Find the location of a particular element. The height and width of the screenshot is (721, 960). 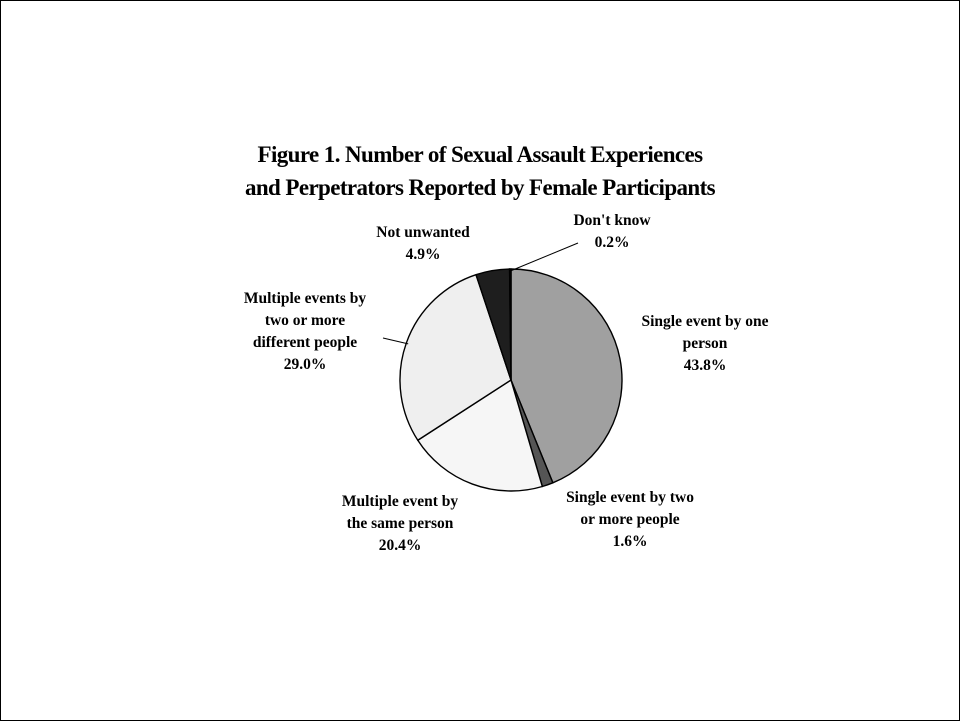

slice-label-text: different people is located at coordinates (305, 342).